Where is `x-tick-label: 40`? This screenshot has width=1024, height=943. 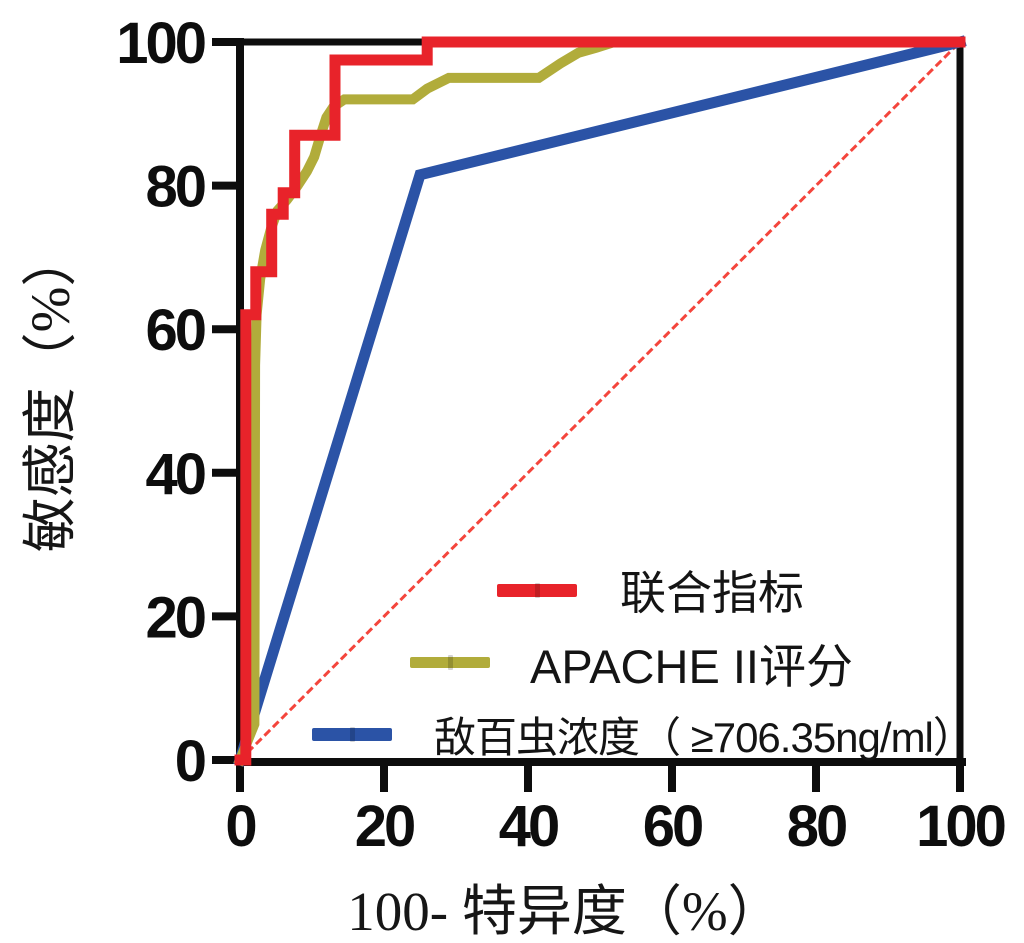
x-tick-label: 40 is located at coordinates (528, 826).